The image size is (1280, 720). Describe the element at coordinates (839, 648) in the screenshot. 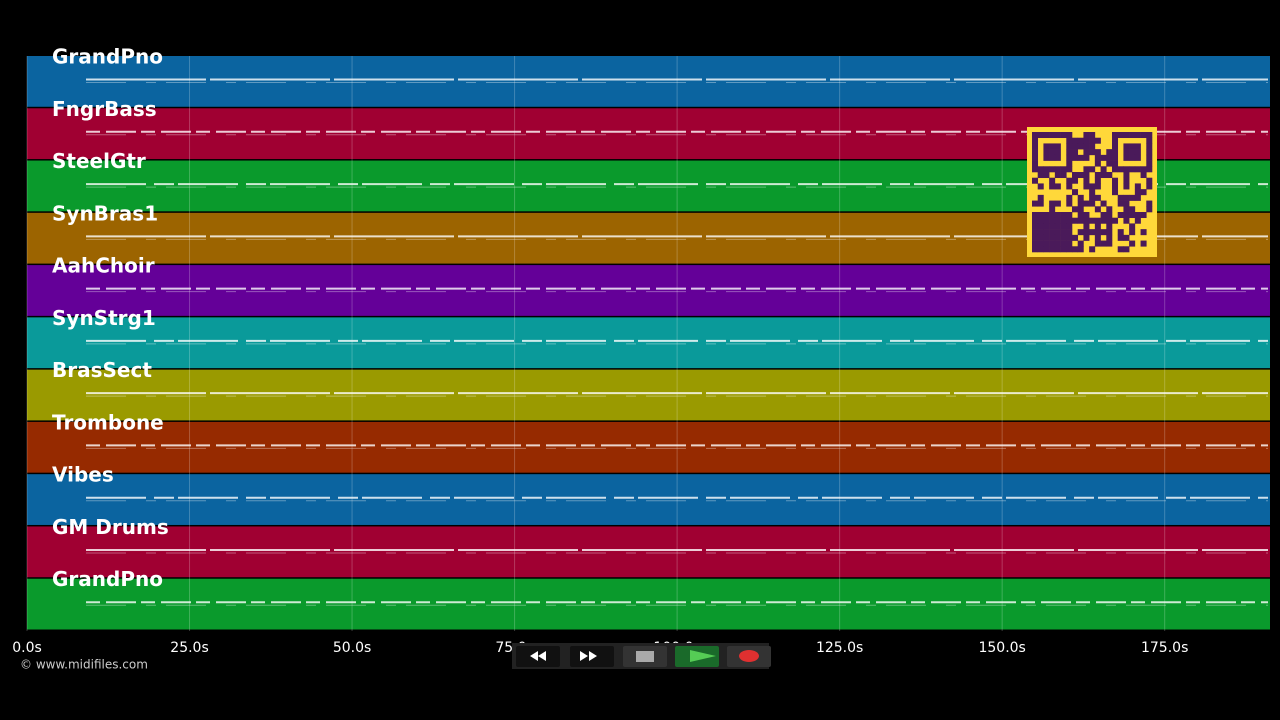

I see `tick-label: 125.0s` at that location.